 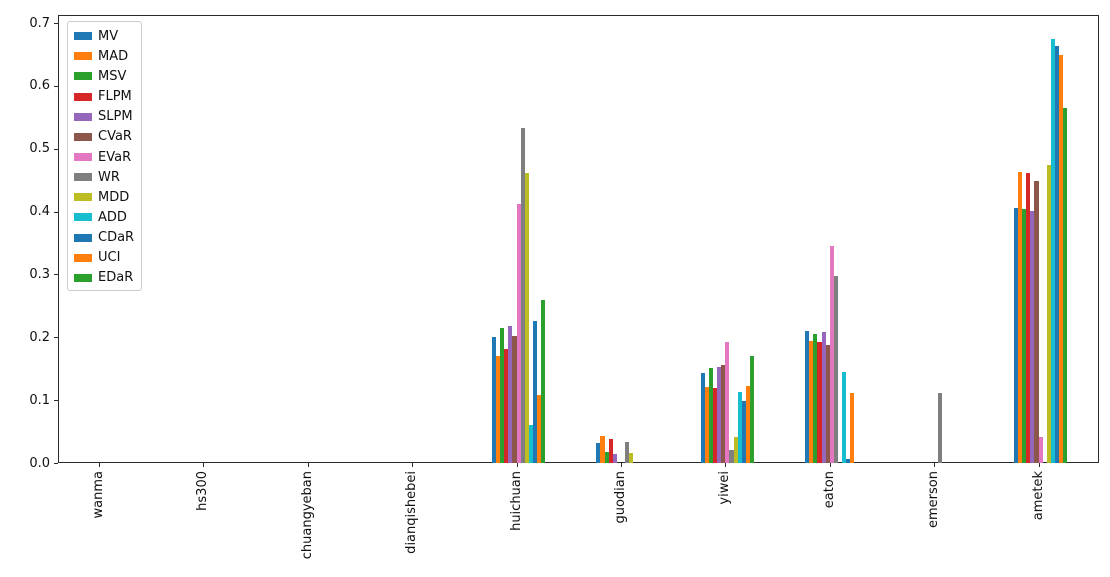 I want to click on legend-label: MV, so click(x=108, y=36).